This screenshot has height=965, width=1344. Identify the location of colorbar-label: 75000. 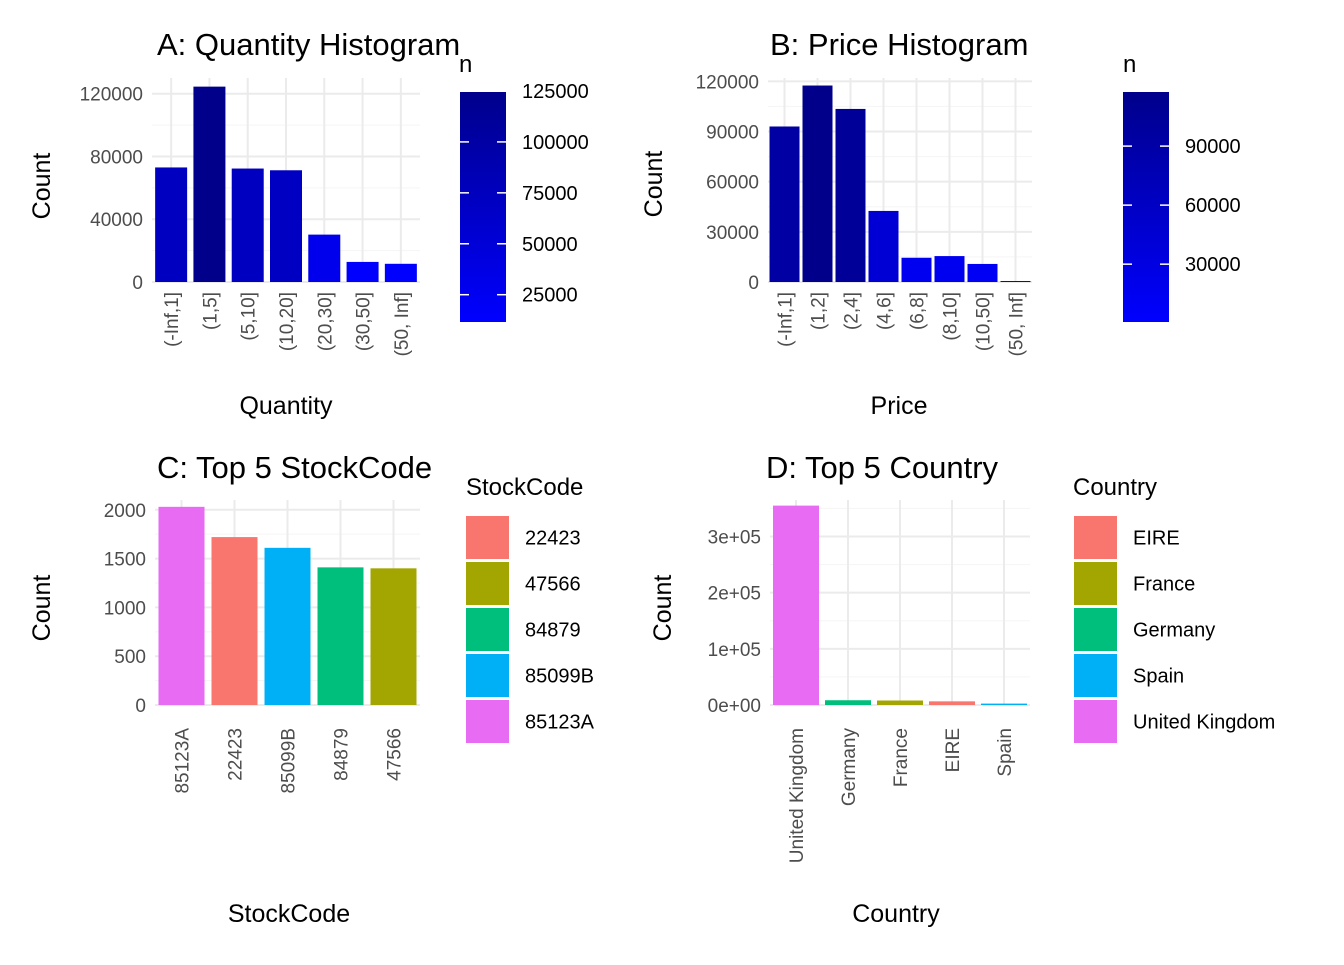
(550, 194).